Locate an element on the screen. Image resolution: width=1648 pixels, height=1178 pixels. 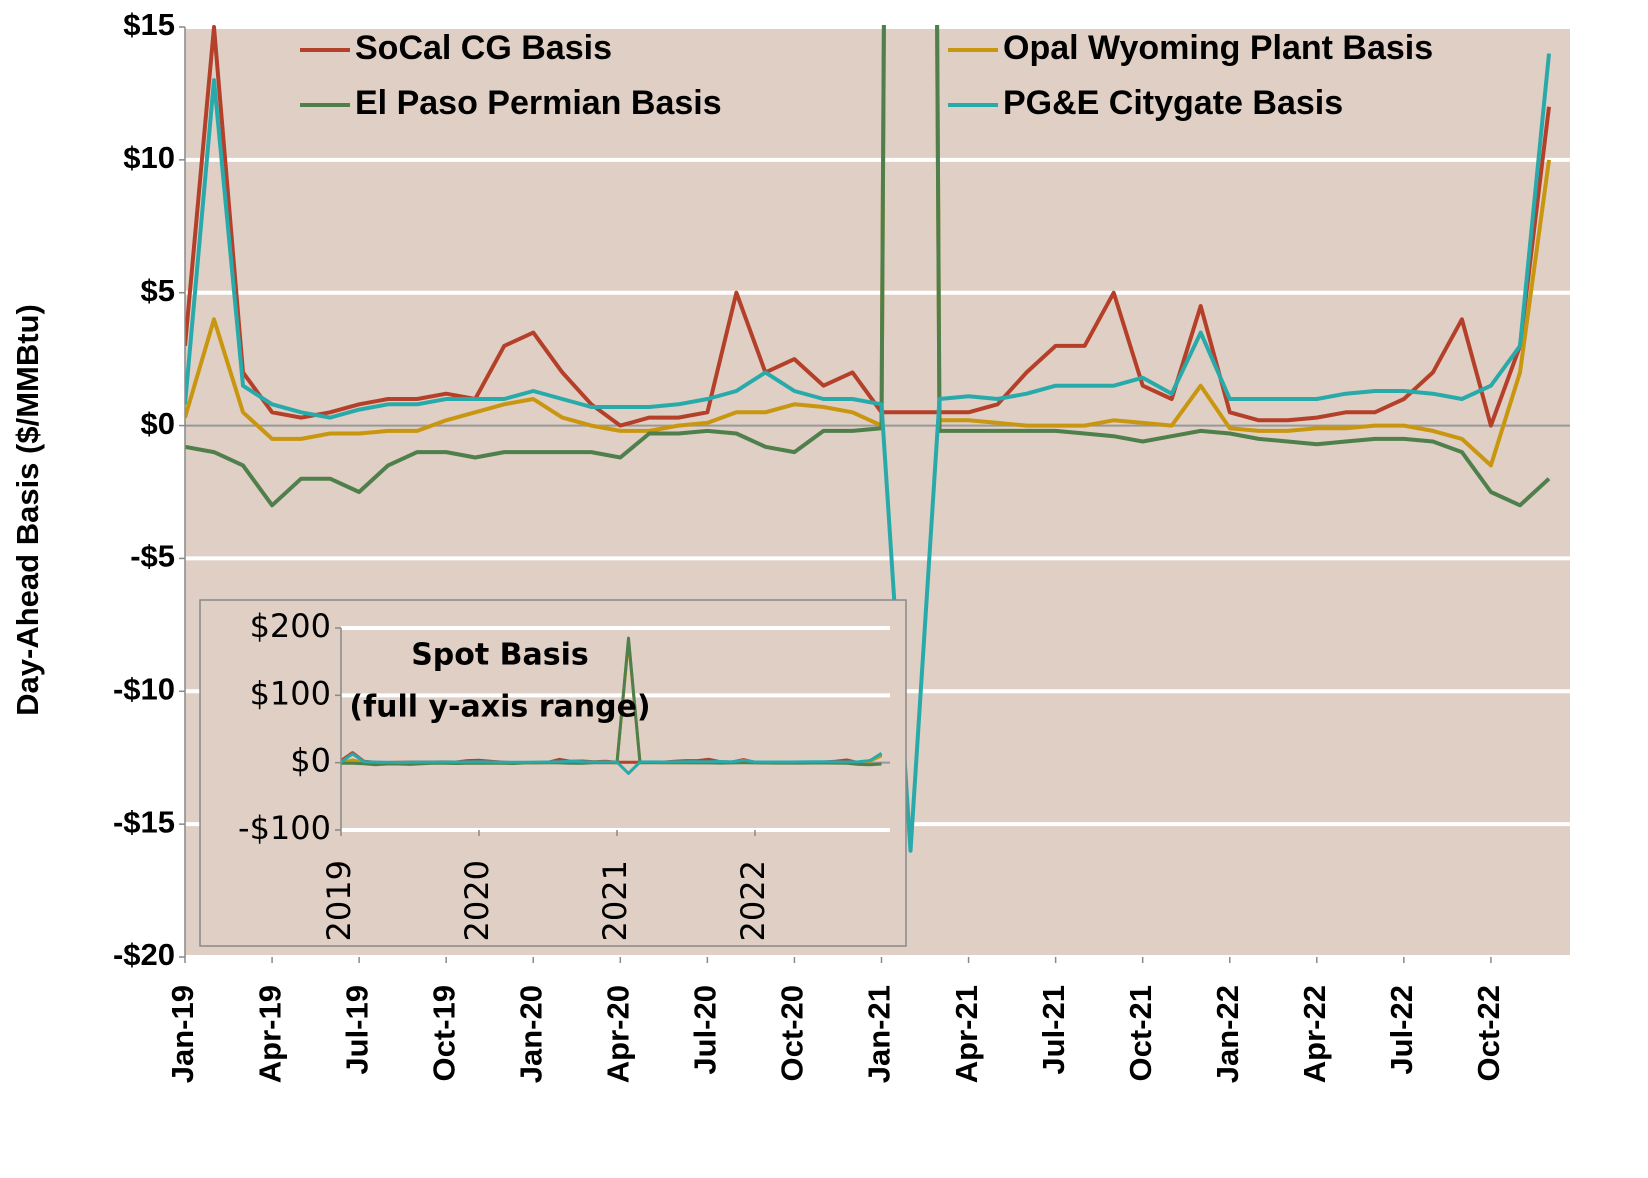
legend-label: El Paso Permian Basis is located at coordinates (538, 103).